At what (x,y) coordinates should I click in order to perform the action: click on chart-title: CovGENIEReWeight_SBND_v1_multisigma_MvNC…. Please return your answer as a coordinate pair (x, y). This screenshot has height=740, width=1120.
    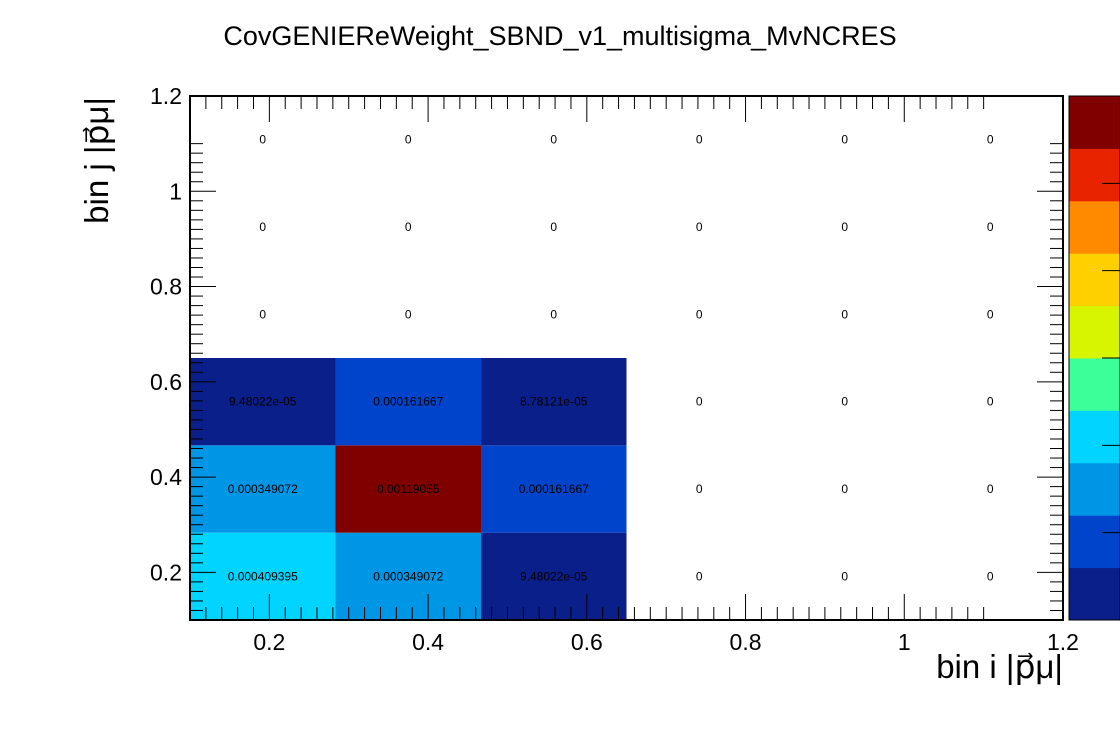
    Looking at the image, I should click on (559, 36).